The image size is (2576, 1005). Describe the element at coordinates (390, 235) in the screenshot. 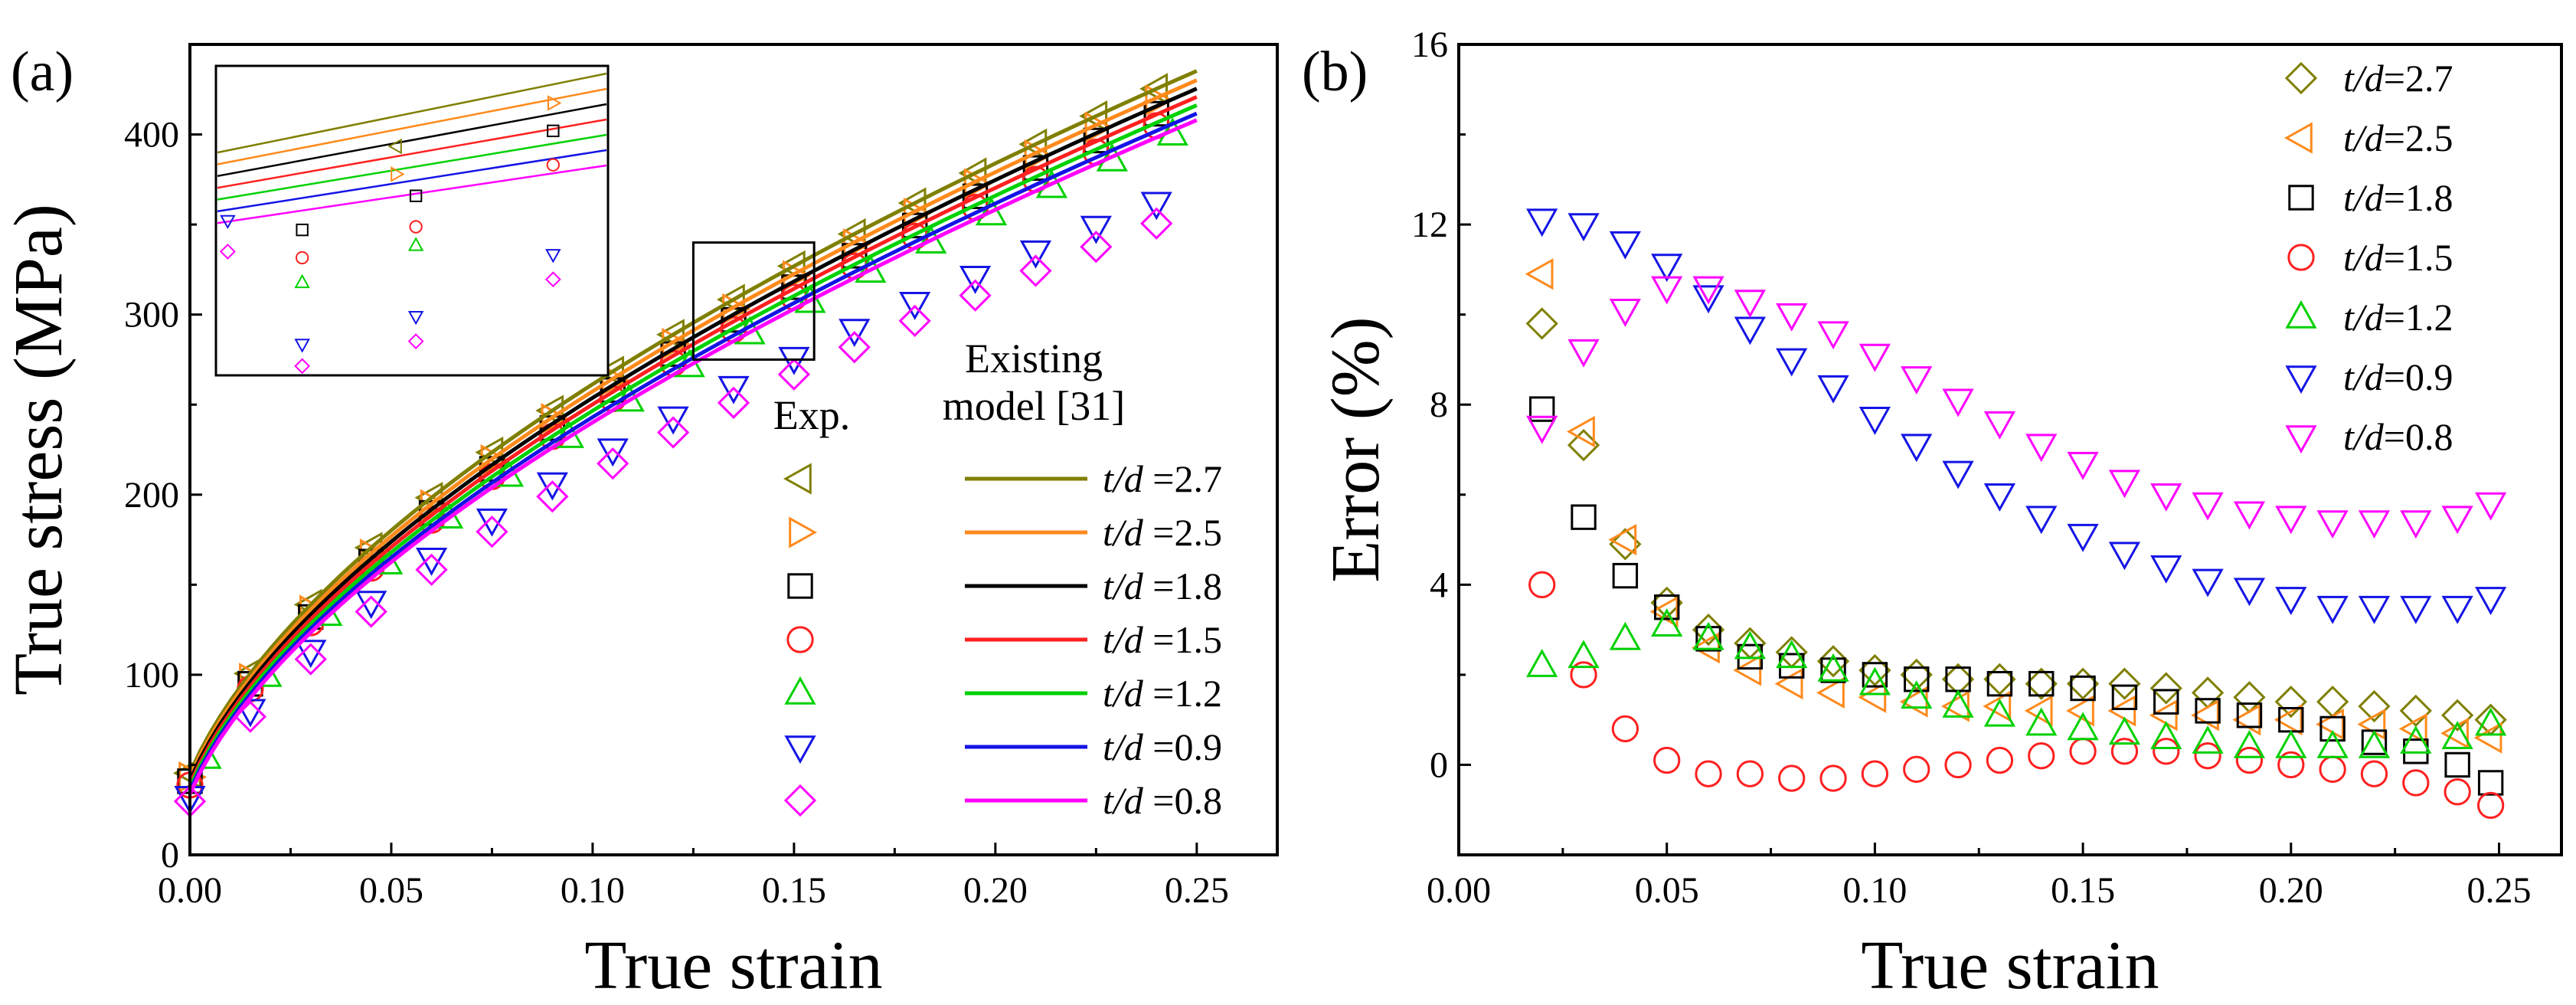

I see `inset-markers` at that location.